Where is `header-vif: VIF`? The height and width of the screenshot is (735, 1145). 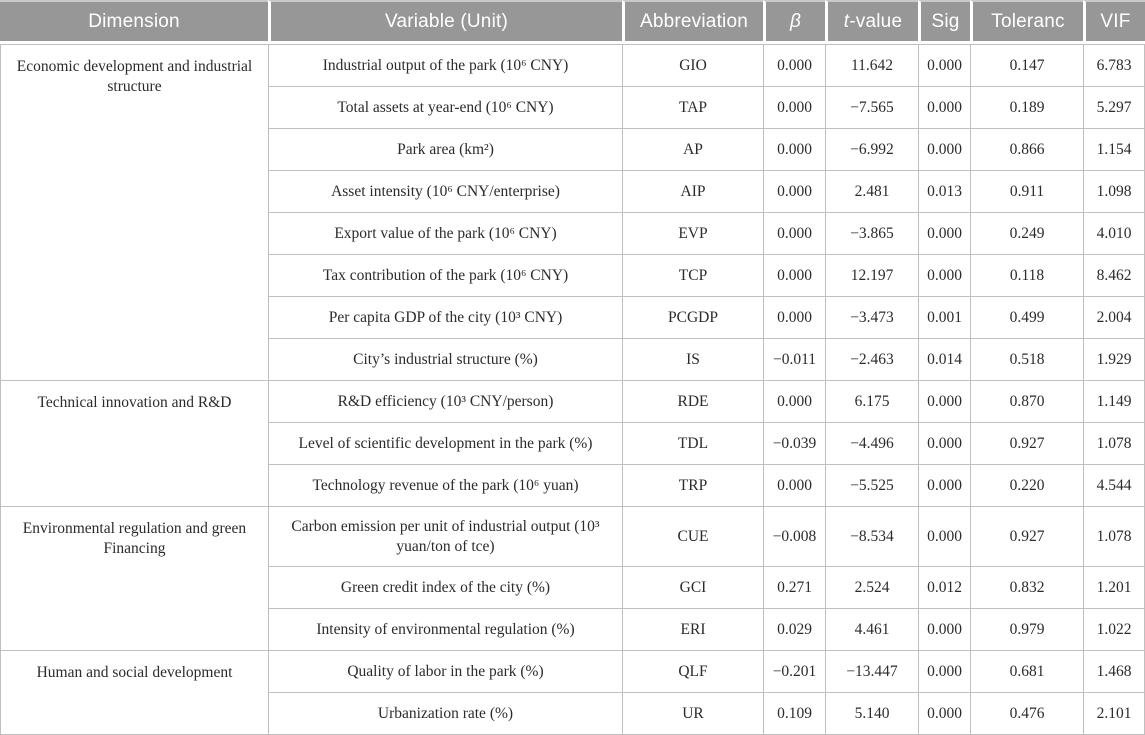
header-vif: VIF is located at coordinates (1114, 22).